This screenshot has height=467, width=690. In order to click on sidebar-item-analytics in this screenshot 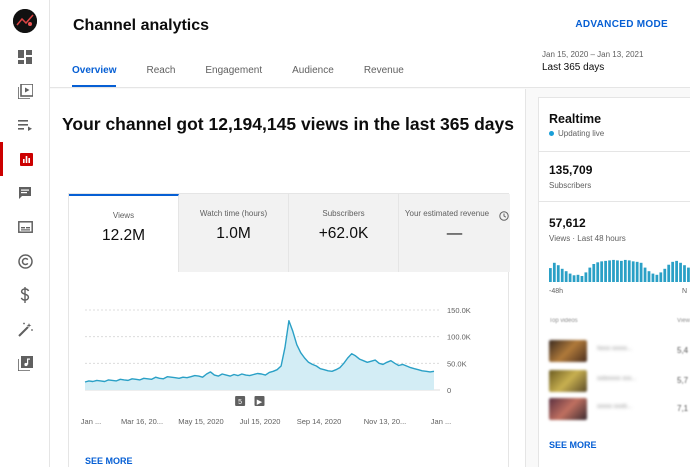, I will do `click(25, 159)`.